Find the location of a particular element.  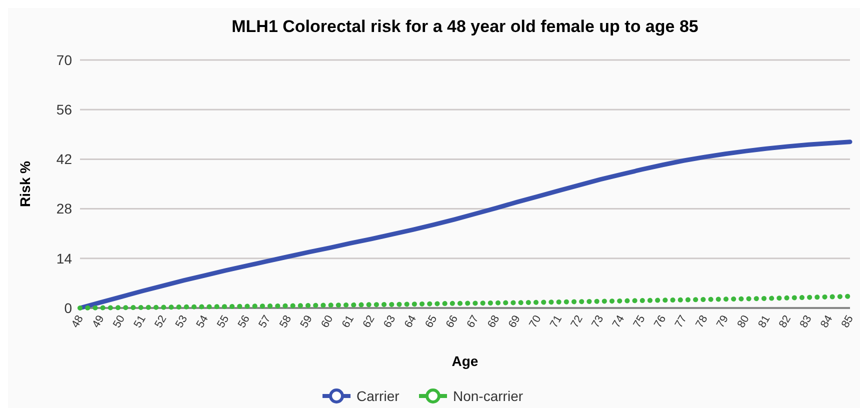

x-tick-label: 62 is located at coordinates (369, 321).